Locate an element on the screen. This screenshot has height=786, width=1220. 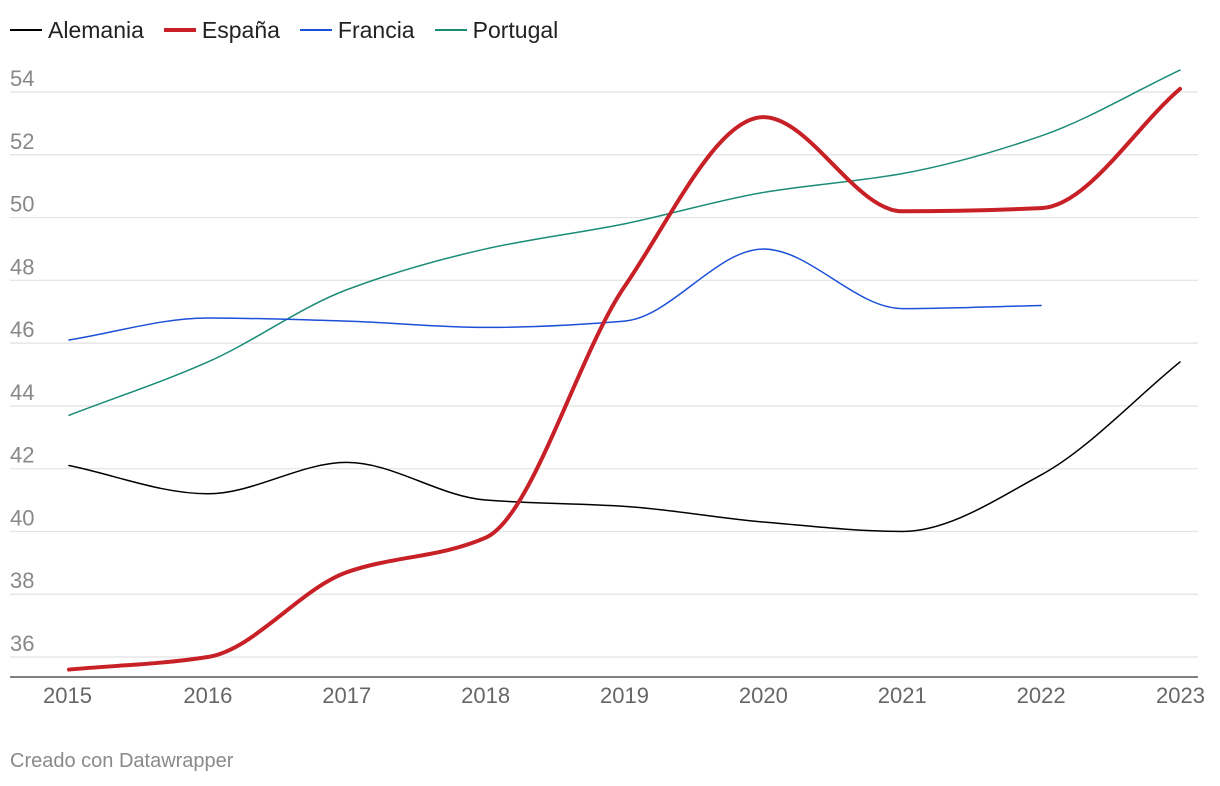
series-line-francia is located at coordinates (555, 294).